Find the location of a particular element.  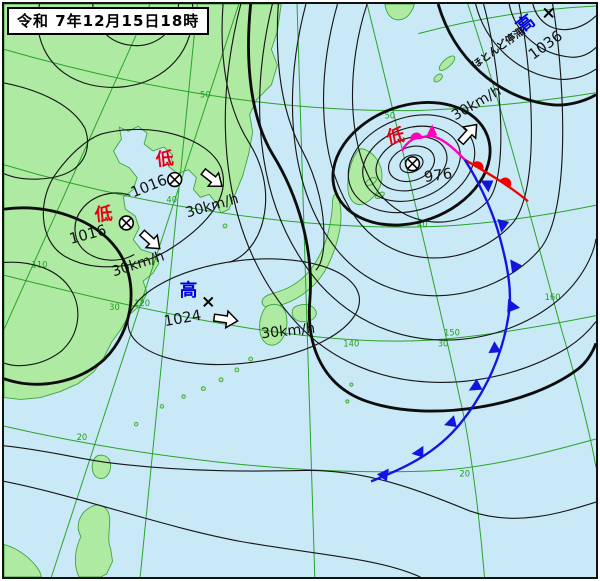

grid-meridian-130e is located at coordinates (168, 290).